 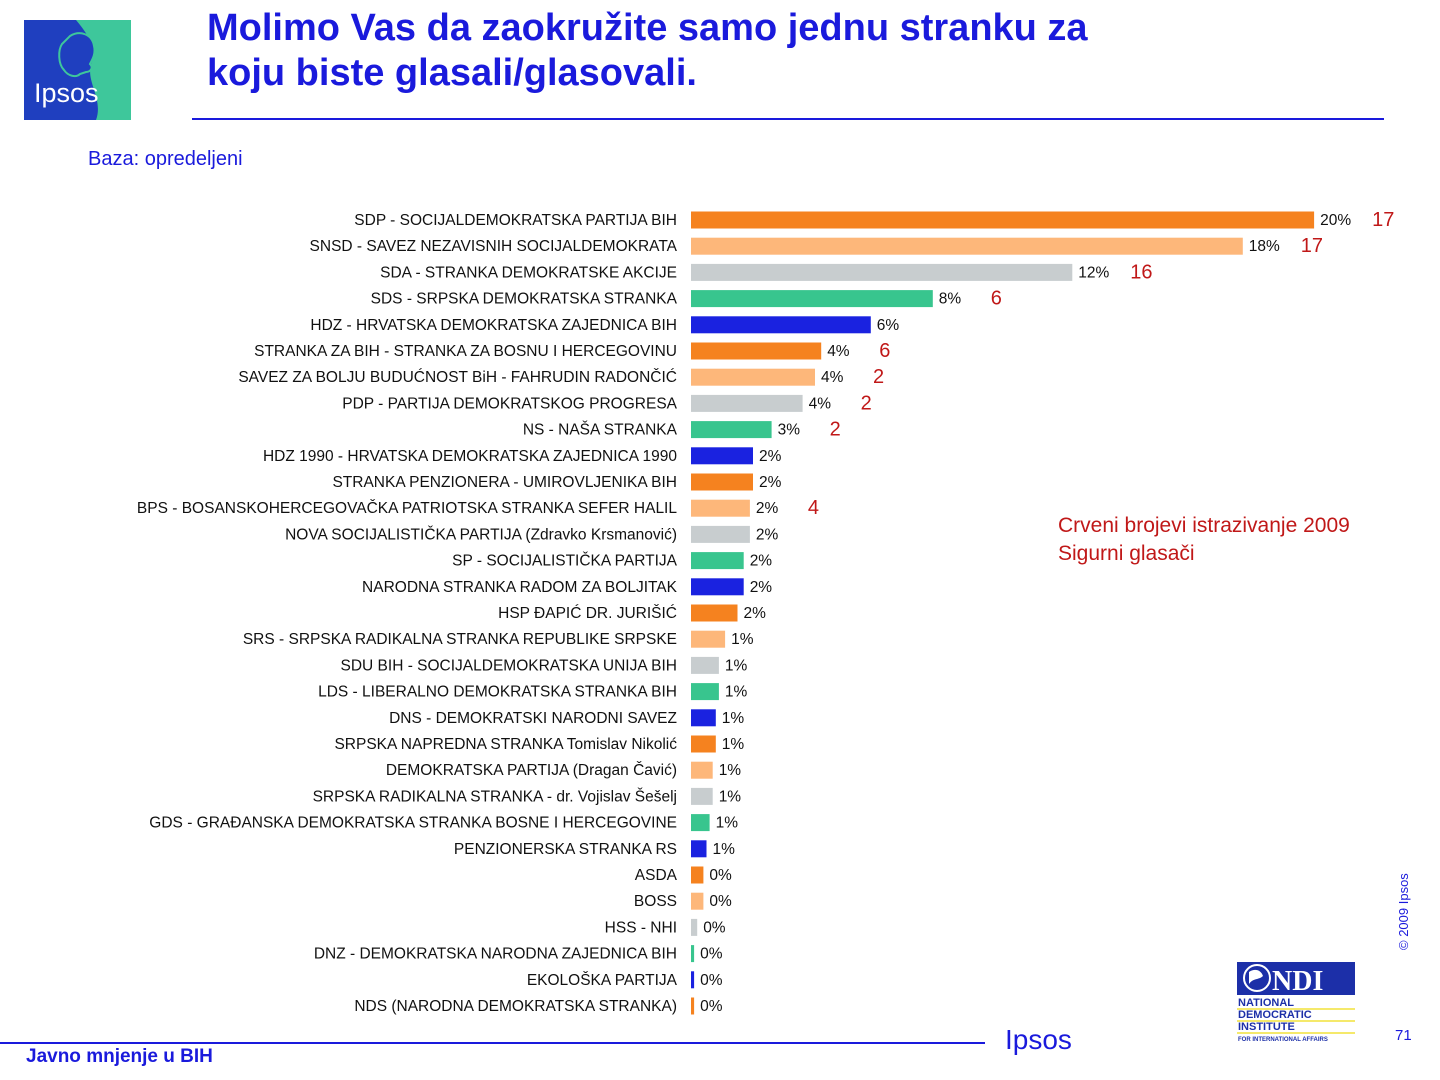 What do you see at coordinates (505, 744) in the screenshot?
I see `category-label: SRPSKA NAPREDNA STRANKA Tomislav Nikolić` at bounding box center [505, 744].